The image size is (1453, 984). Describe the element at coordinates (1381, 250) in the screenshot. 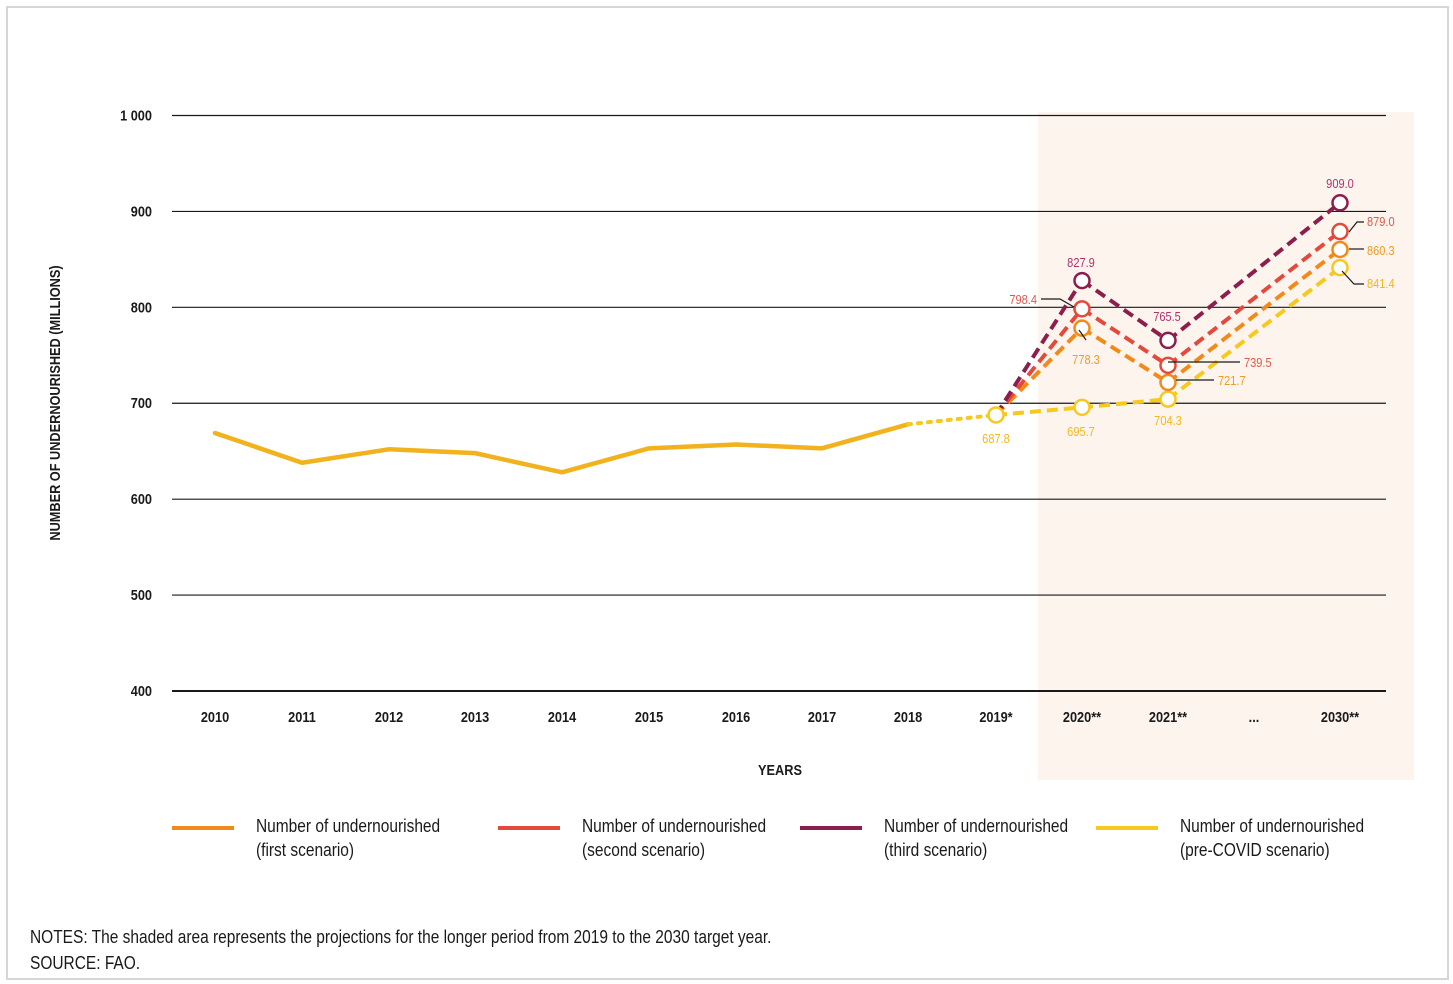

I see `data-label: 860.3` at that location.